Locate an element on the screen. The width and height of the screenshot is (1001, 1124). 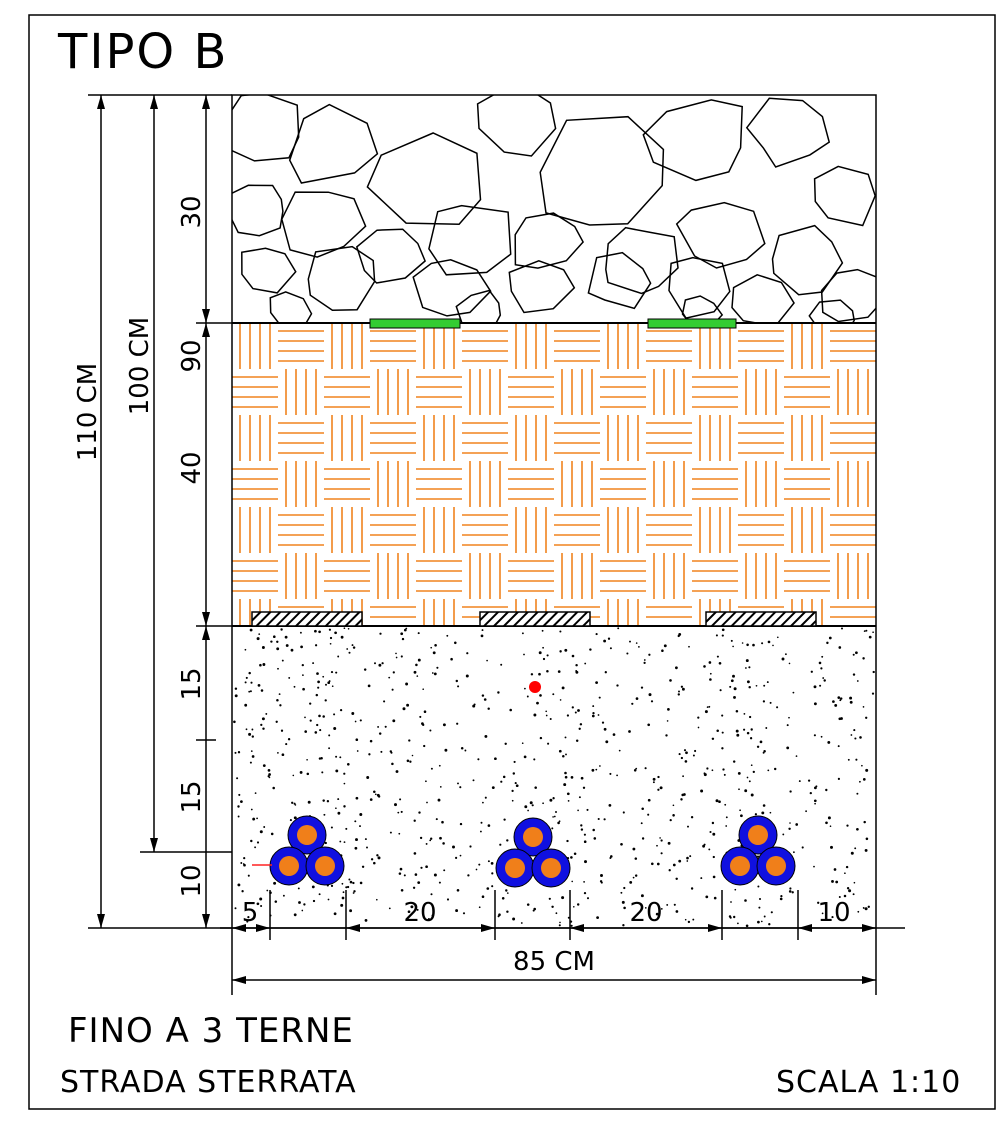
label-sand-middle: 15 is located at coordinates (192, 796).